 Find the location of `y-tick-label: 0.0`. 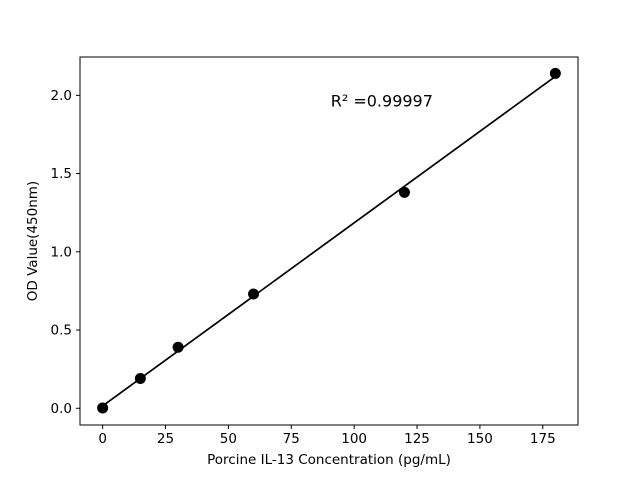

y-tick-label: 0.0 is located at coordinates (61, 409).